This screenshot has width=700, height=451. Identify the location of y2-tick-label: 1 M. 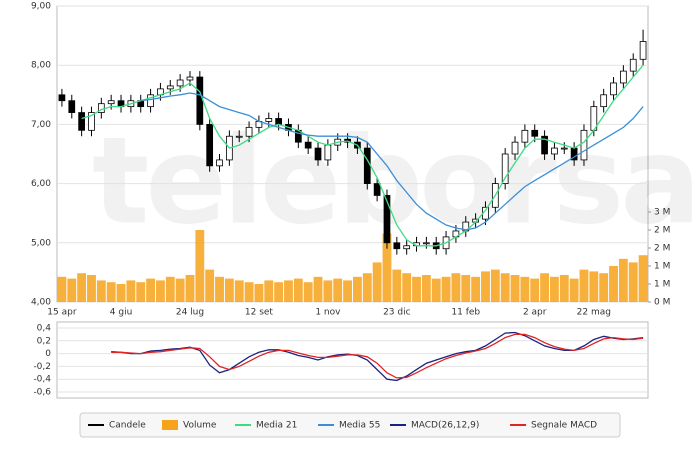
(662, 267).